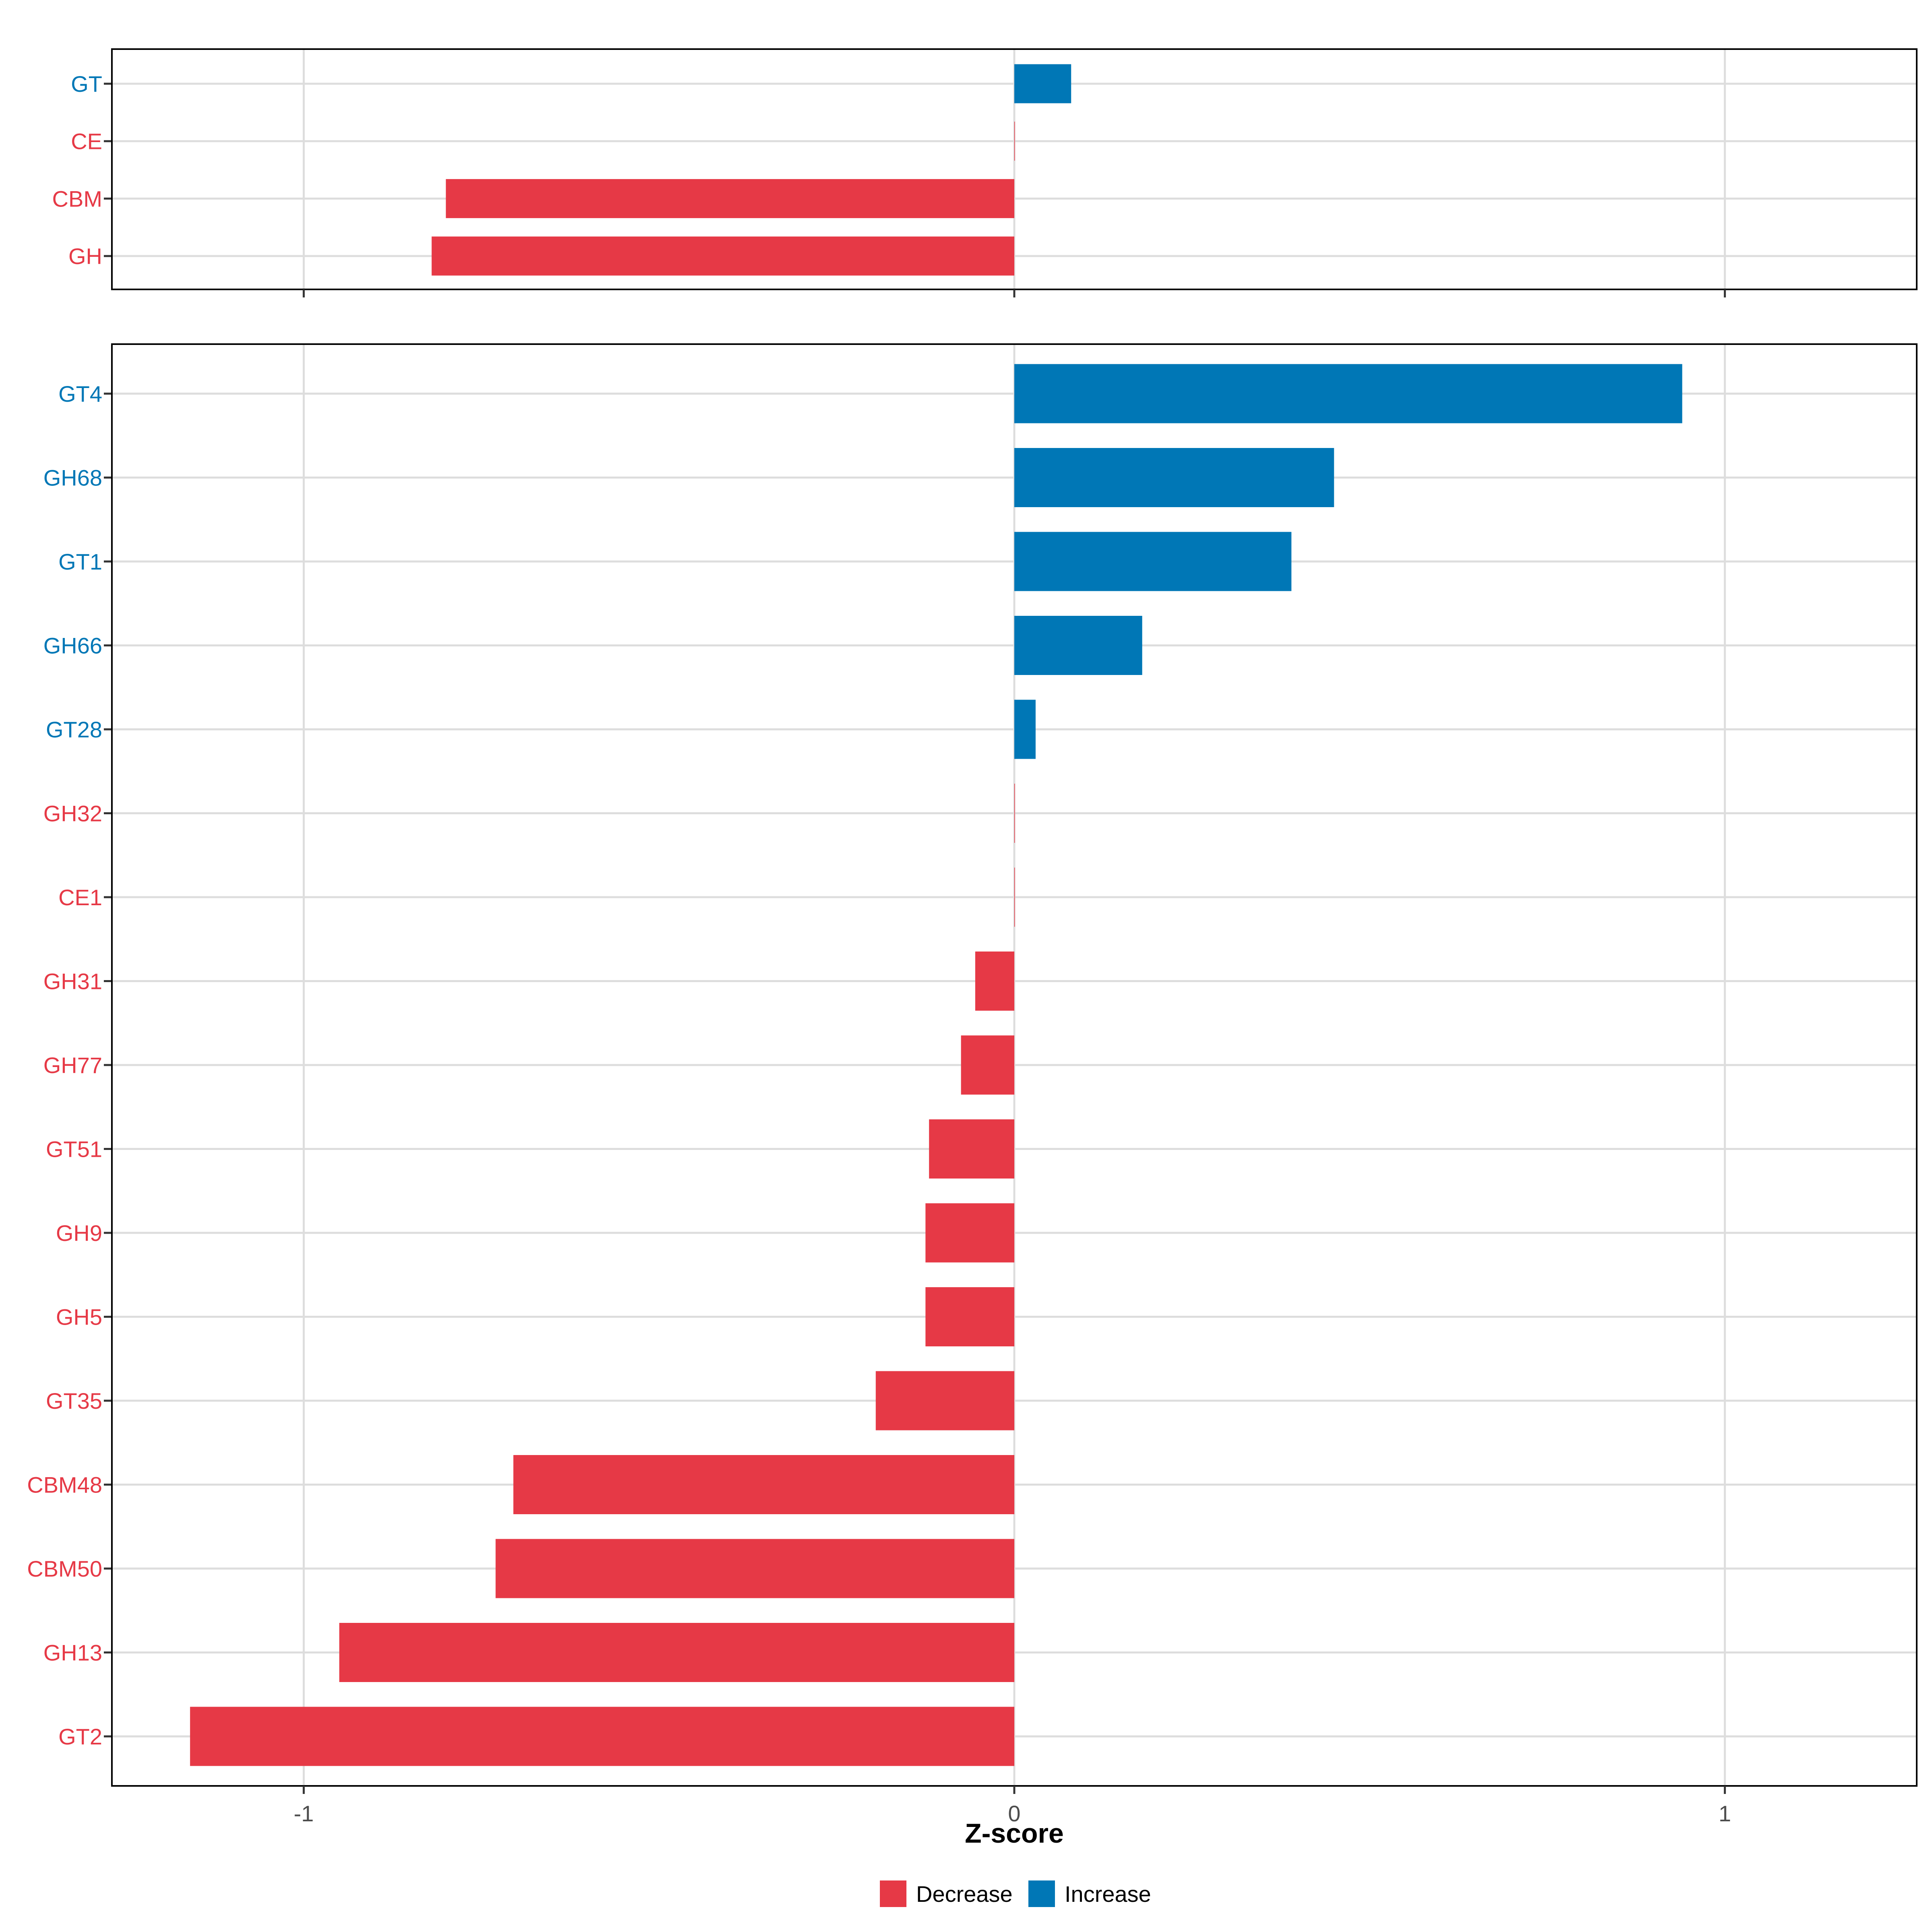 The width and height of the screenshot is (1932, 1932). I want to click on legend-label-decrease: Decrease, so click(965, 1894).